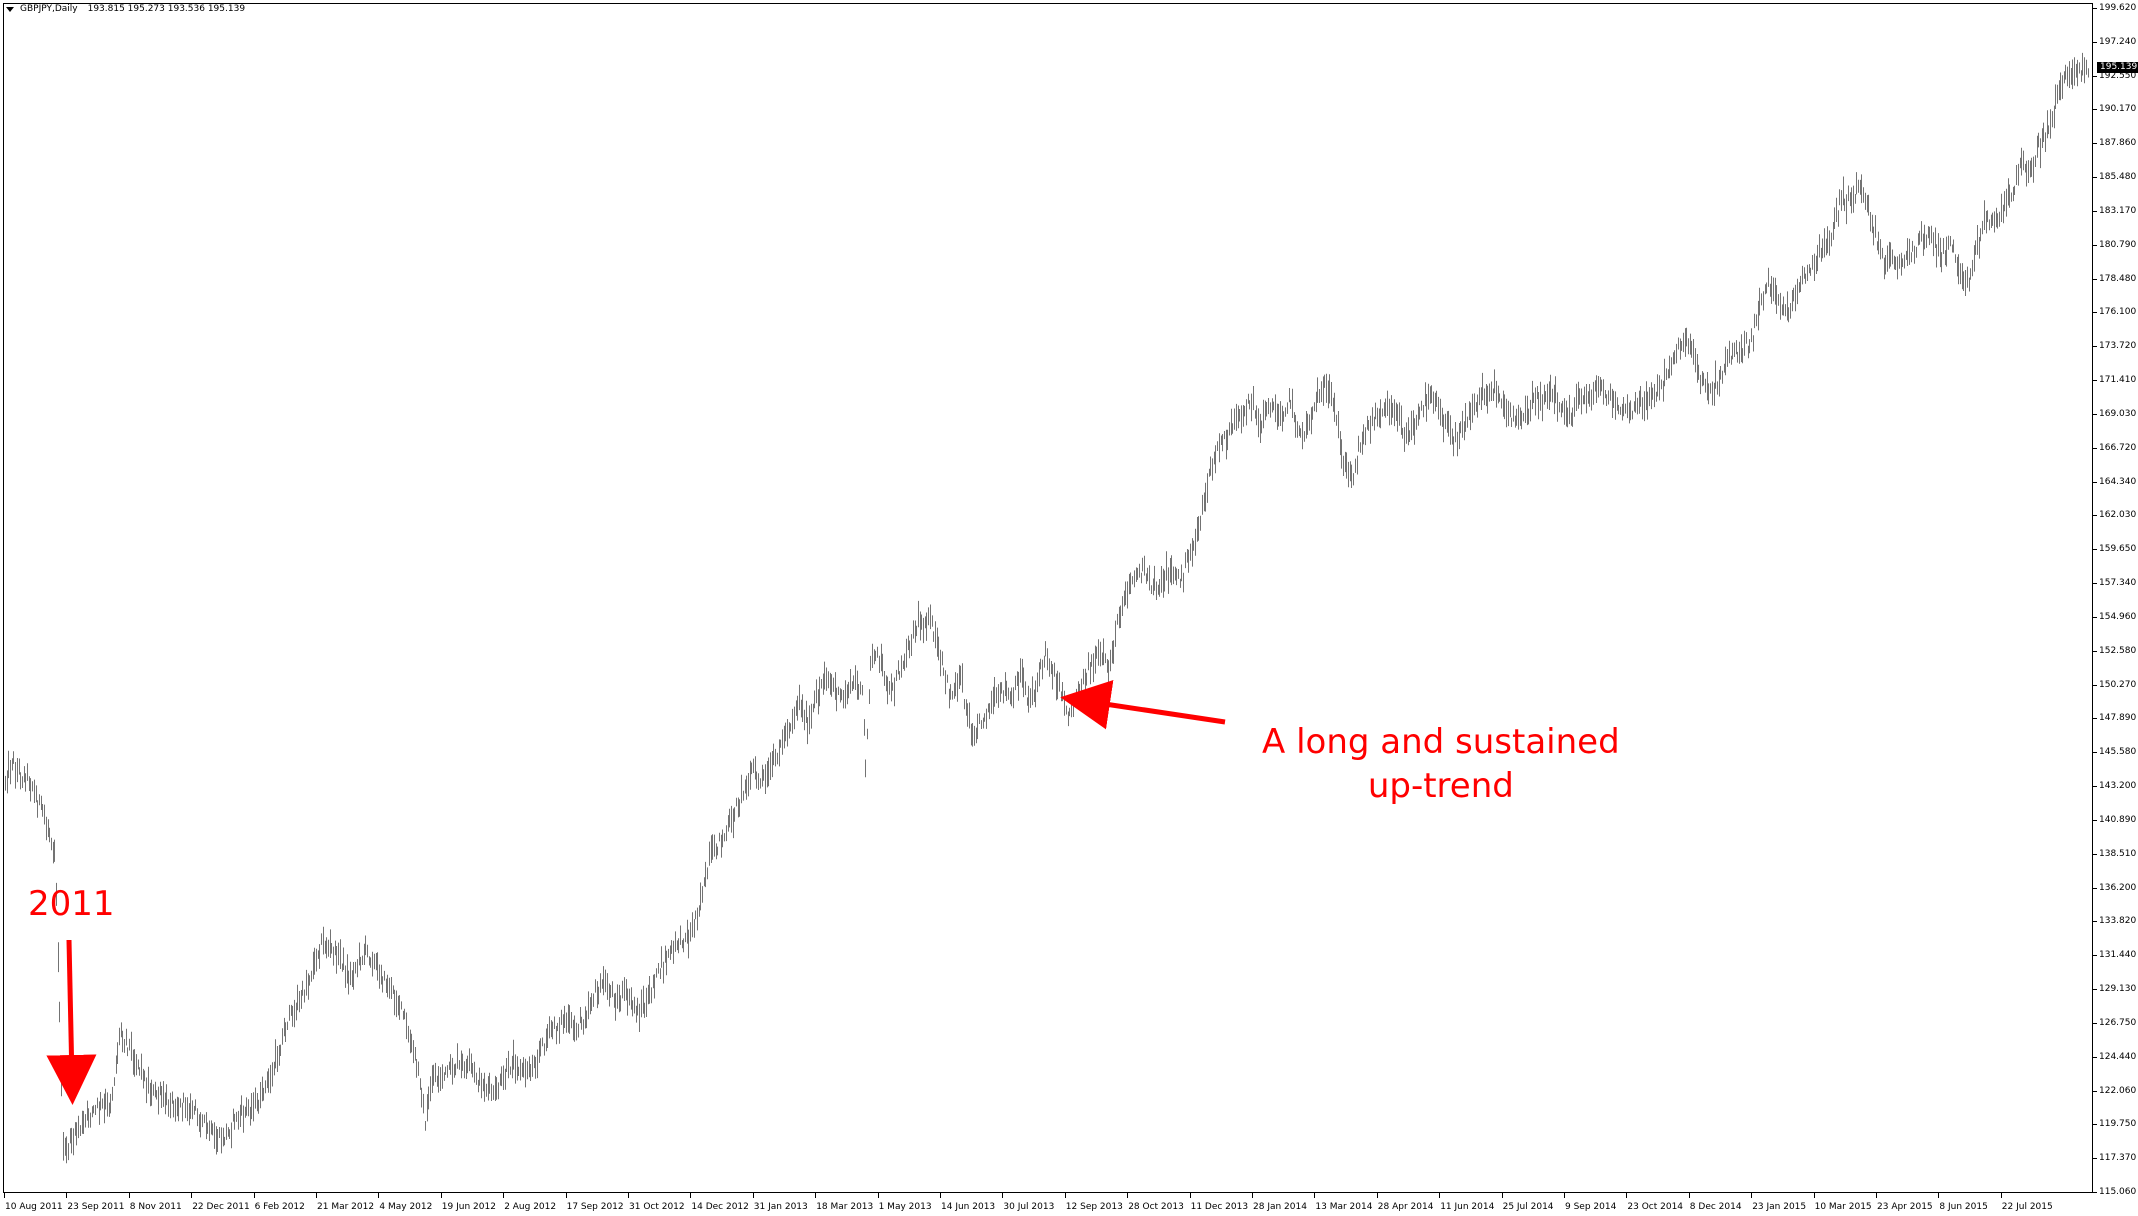 The image size is (2138, 1216). What do you see at coordinates (657, 1207) in the screenshot?
I see `x-tick-label: 31 Oct 2012` at bounding box center [657, 1207].